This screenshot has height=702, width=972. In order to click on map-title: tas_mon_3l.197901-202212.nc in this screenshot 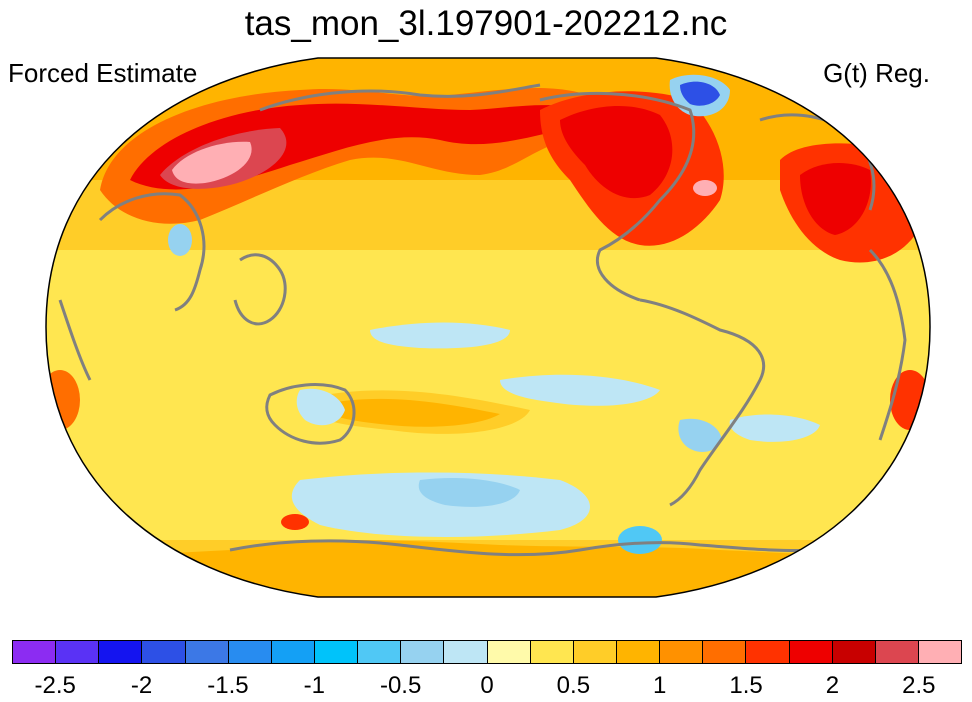, I will do `click(486, 23)`.